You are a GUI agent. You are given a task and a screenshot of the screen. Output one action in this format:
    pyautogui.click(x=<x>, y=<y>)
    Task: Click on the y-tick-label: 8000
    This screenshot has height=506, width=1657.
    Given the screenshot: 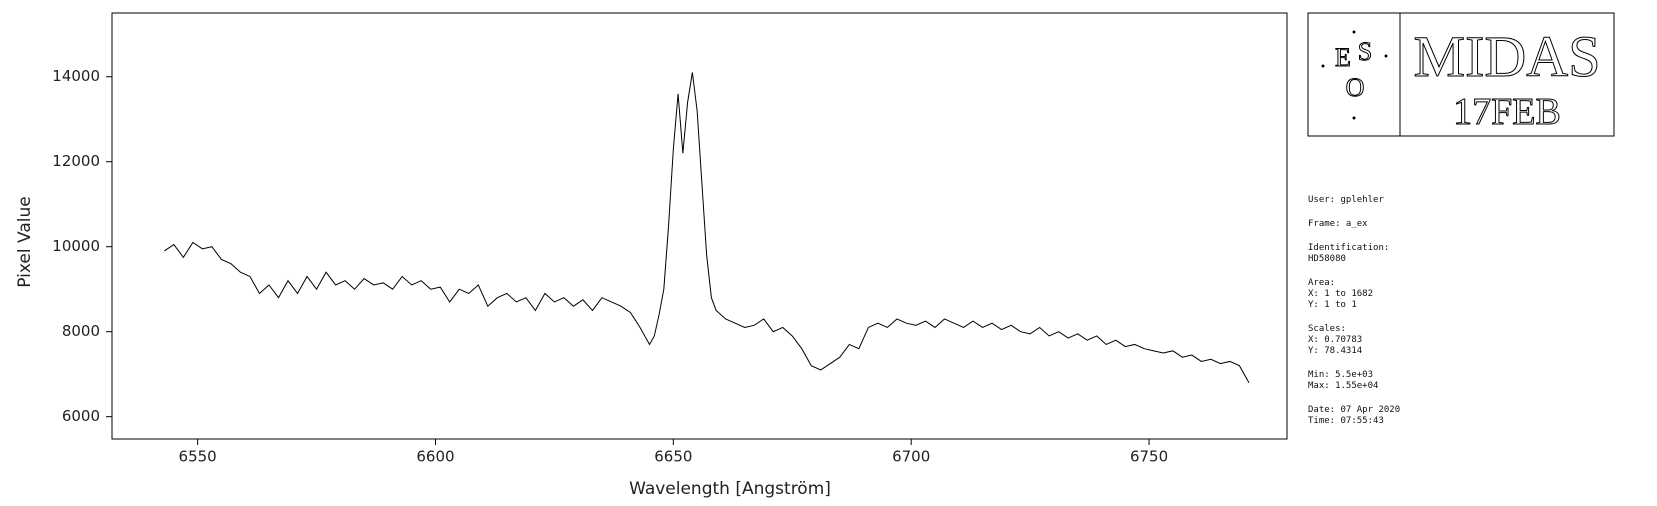 What is the action you would take?
    pyautogui.click(x=81, y=331)
    